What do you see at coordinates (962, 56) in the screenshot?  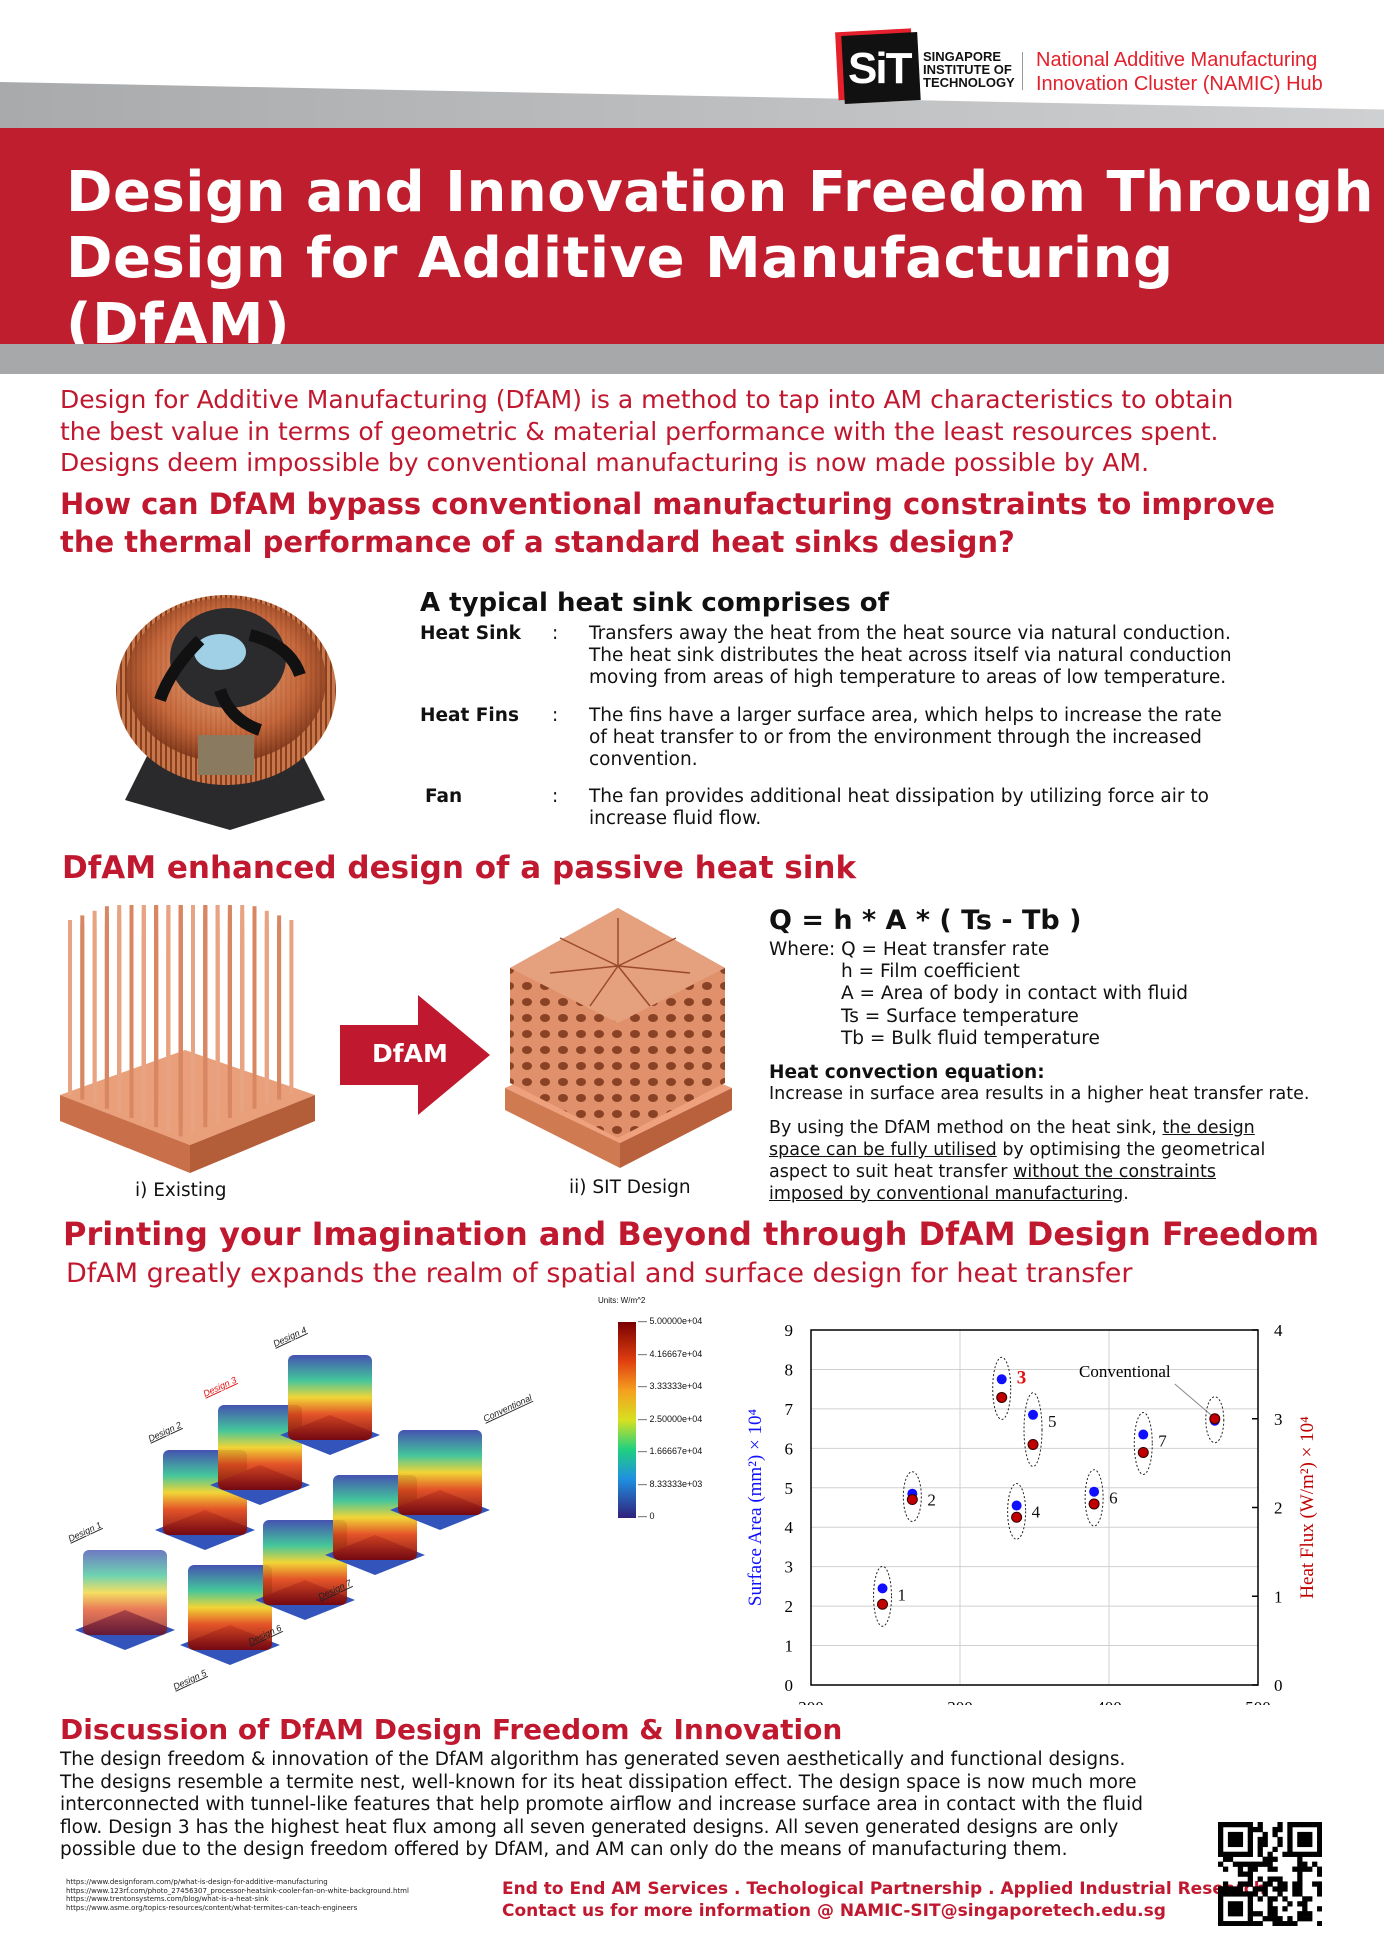 I see `institute-line: SINGAPORE` at bounding box center [962, 56].